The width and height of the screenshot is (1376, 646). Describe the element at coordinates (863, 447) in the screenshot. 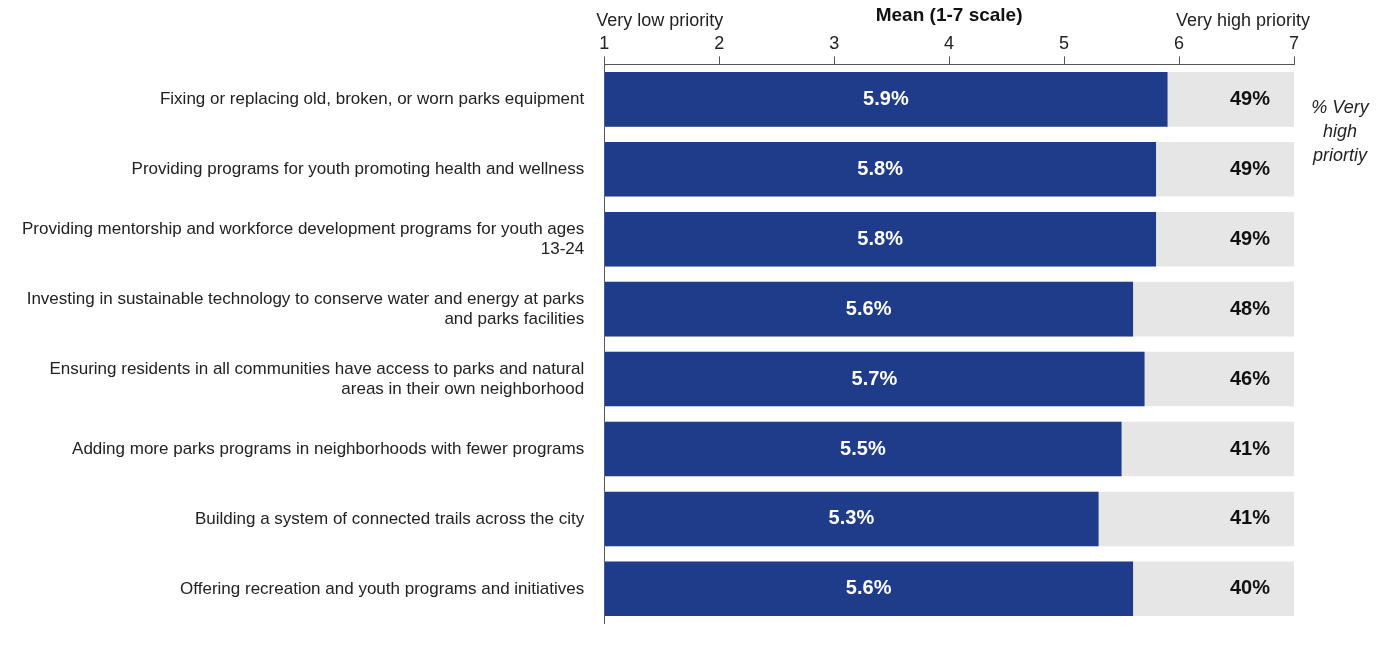

I see `data-label: 5.5%` at that location.